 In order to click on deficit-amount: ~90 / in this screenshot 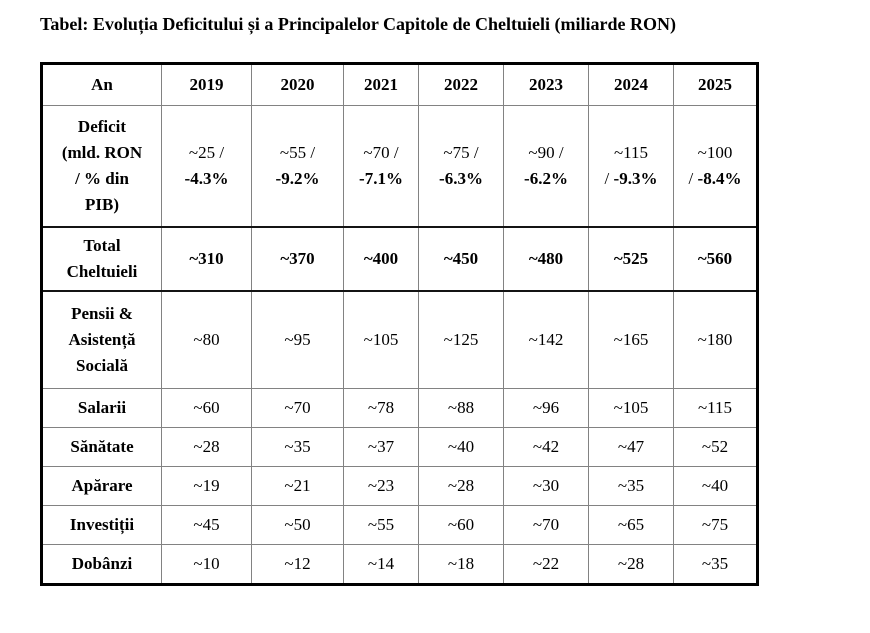, I will do `click(546, 152)`.